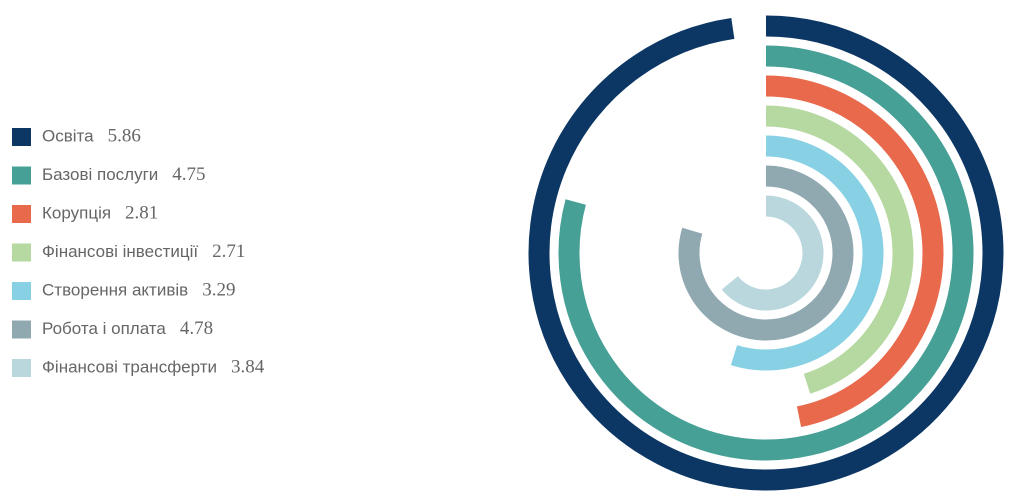 The width and height of the screenshot is (1035, 497). Describe the element at coordinates (104, 328) in the screenshot. I see `legend-label: Робота і оплата` at that location.